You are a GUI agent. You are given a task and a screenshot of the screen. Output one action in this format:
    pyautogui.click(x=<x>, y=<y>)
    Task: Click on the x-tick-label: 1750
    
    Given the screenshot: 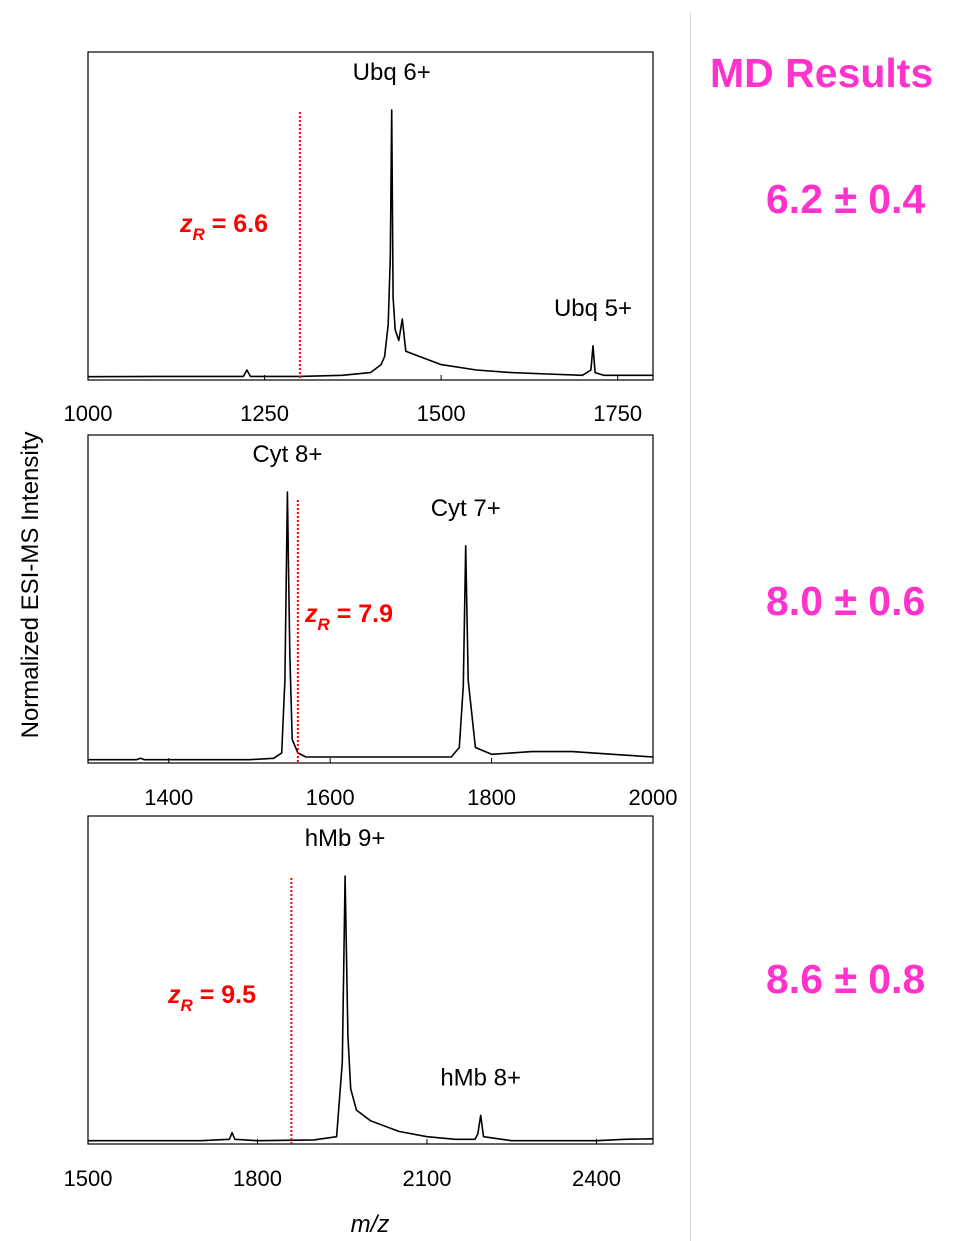 What is the action you would take?
    pyautogui.click(x=617, y=413)
    